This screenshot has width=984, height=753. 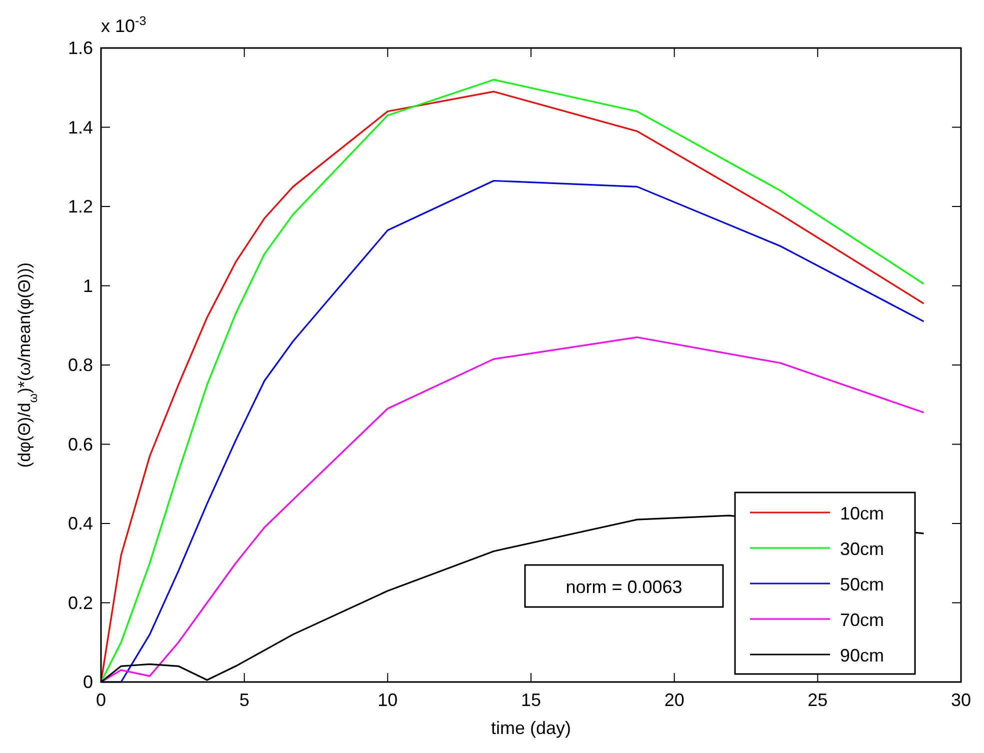 What do you see at coordinates (80, 602) in the screenshot?
I see `y-tick-label: 0.2` at bounding box center [80, 602].